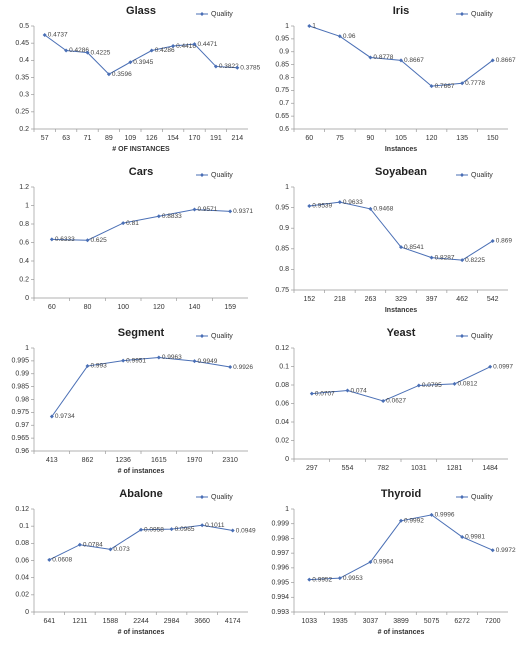 This screenshot has width=520, height=645. I want to click on y-tick-label: 0.9, so click(284, 52).